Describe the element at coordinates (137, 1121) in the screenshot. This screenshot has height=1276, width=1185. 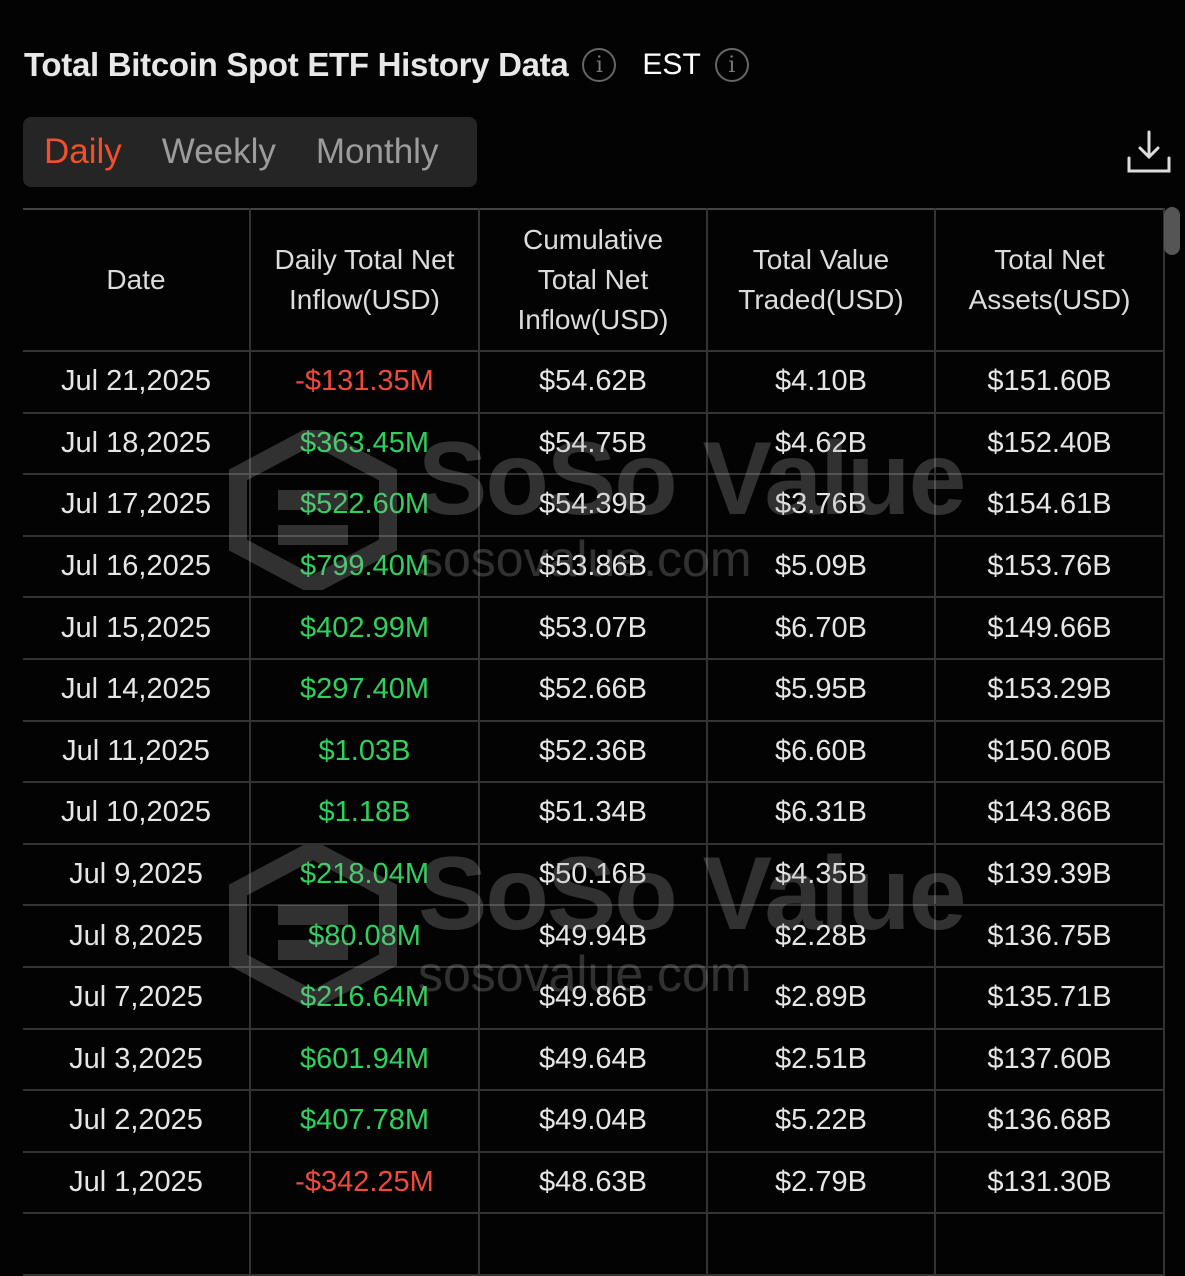
I see `table-cell: Jul 2,2025` at that location.